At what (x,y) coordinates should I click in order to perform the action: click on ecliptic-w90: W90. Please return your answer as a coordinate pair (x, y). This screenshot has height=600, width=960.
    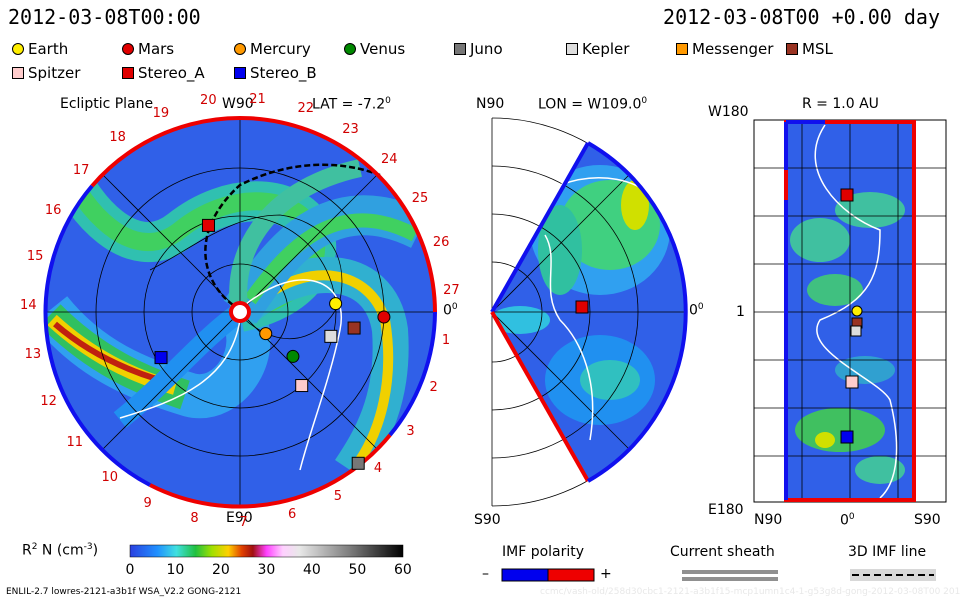
    Looking at the image, I should click on (238, 104).